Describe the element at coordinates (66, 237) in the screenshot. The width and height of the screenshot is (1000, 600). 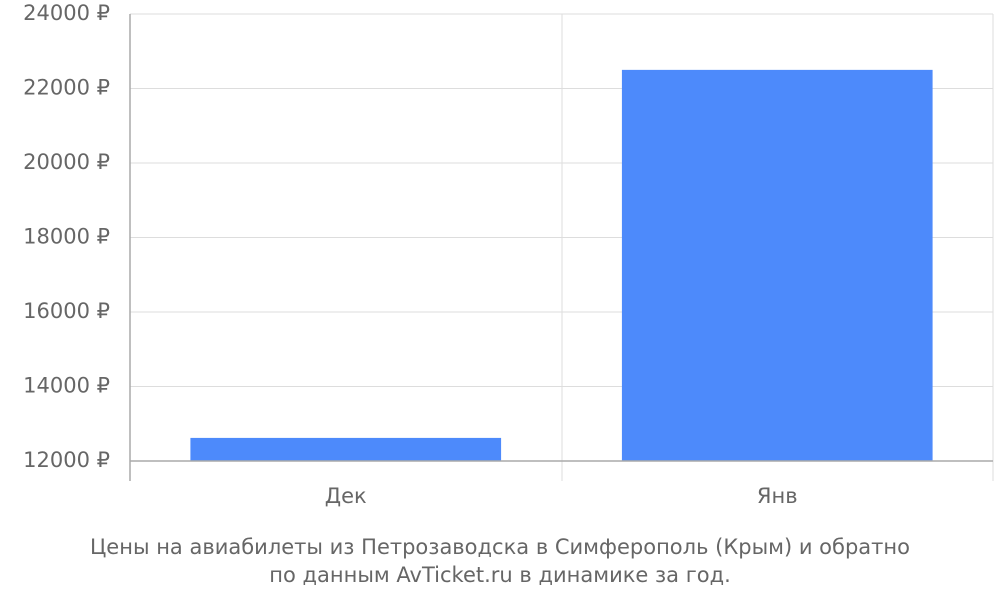
I see `y-tick-label: 18000 ₽` at that location.